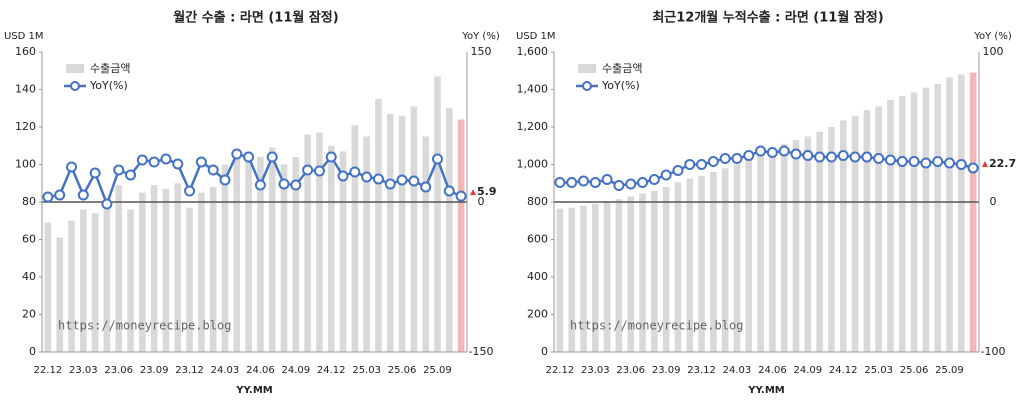 This screenshot has width=1024, height=408. Describe the element at coordinates (587, 86) in the screenshot. I see `legend-marker` at that location.